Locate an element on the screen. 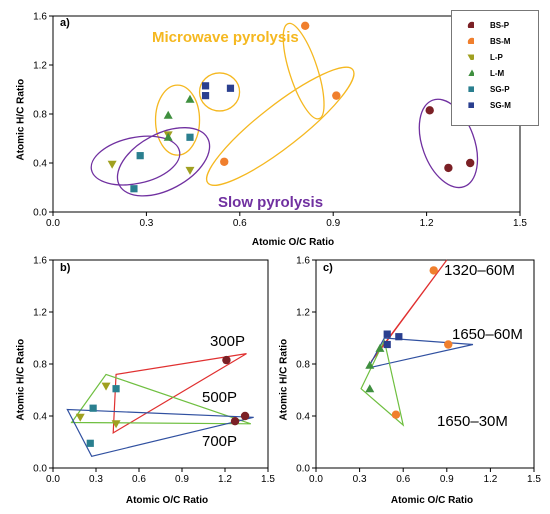 The width and height of the screenshot is (550, 514). slow-ellipse-bsp is located at coordinates (448, 143).